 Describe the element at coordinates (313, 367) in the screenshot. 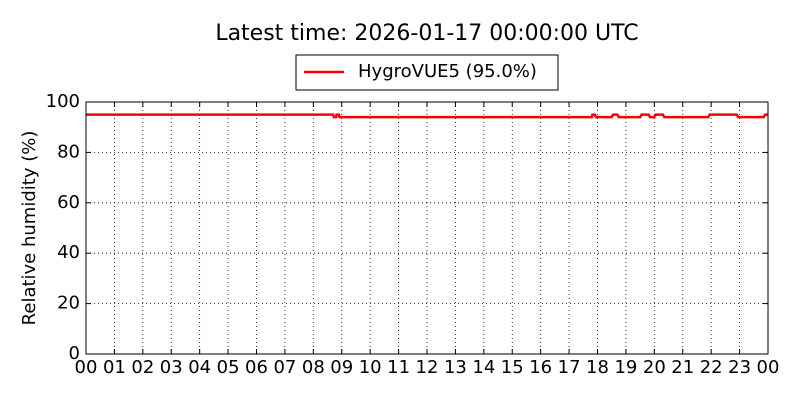

I see `x-tick-label: 08` at that location.